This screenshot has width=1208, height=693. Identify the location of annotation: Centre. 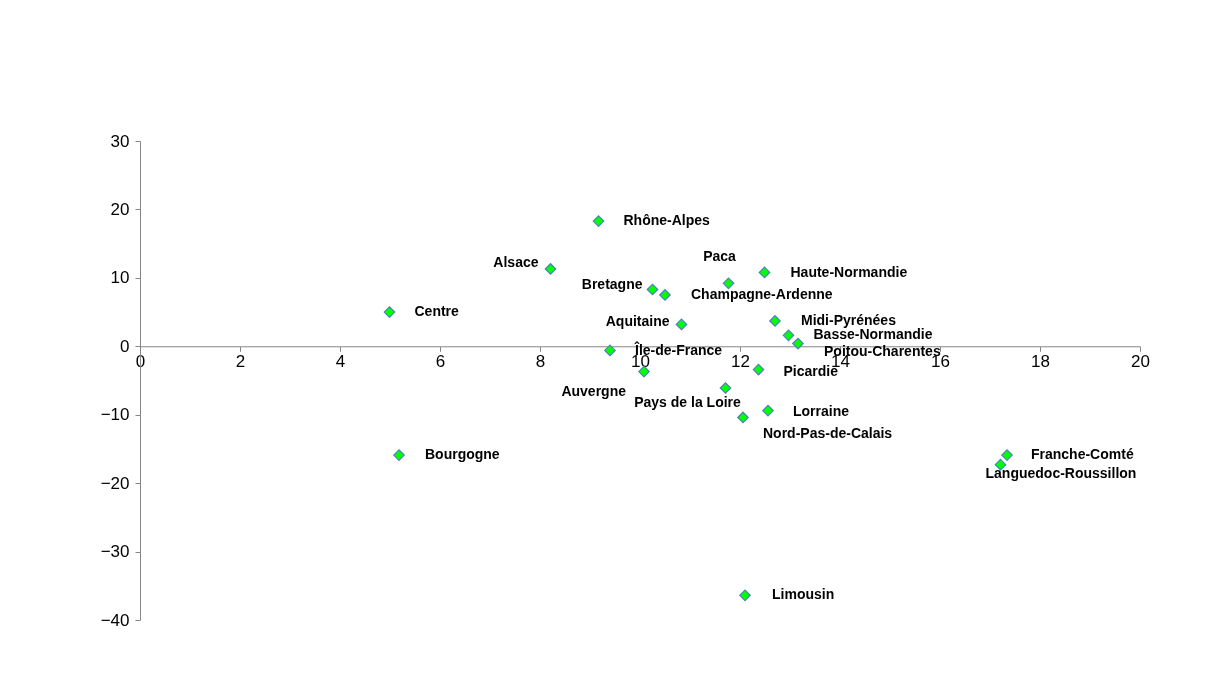
(437, 311).